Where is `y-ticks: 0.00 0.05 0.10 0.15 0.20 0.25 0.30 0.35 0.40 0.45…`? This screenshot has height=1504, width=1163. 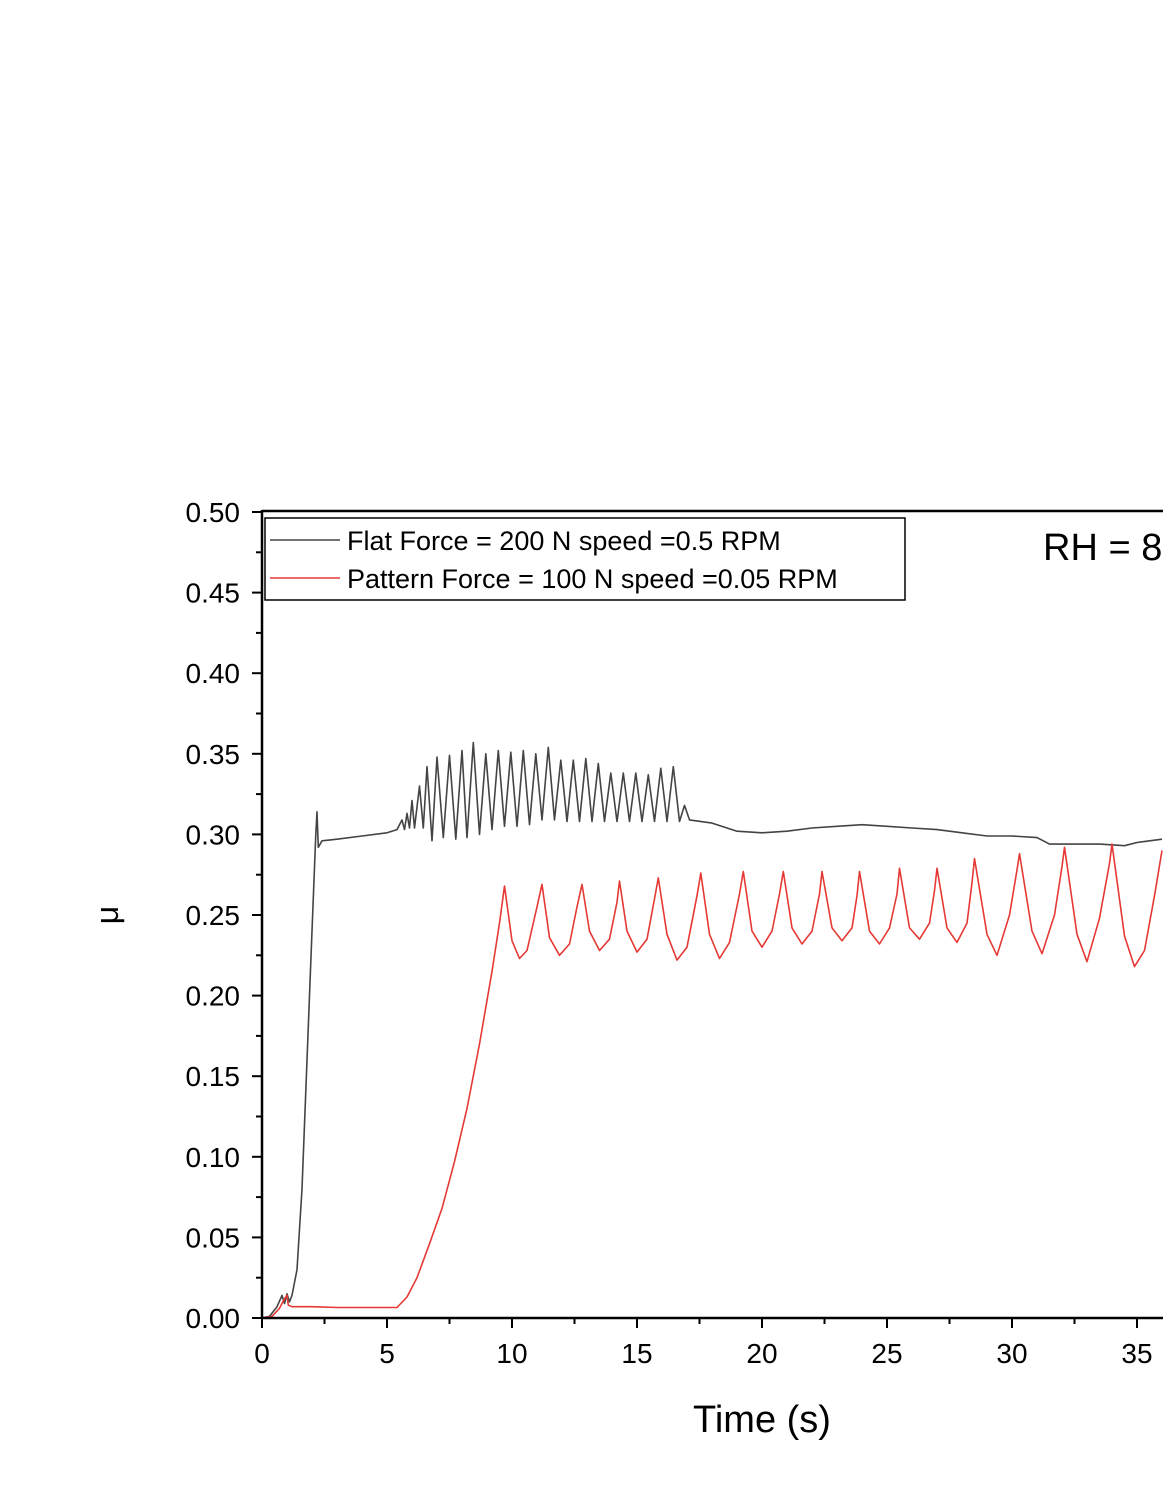
y-ticks: 0.00 0.05 0.10 0.15 0.20 0.25 0.30 0.35 0.40 0.45… is located at coordinates (224, 915).